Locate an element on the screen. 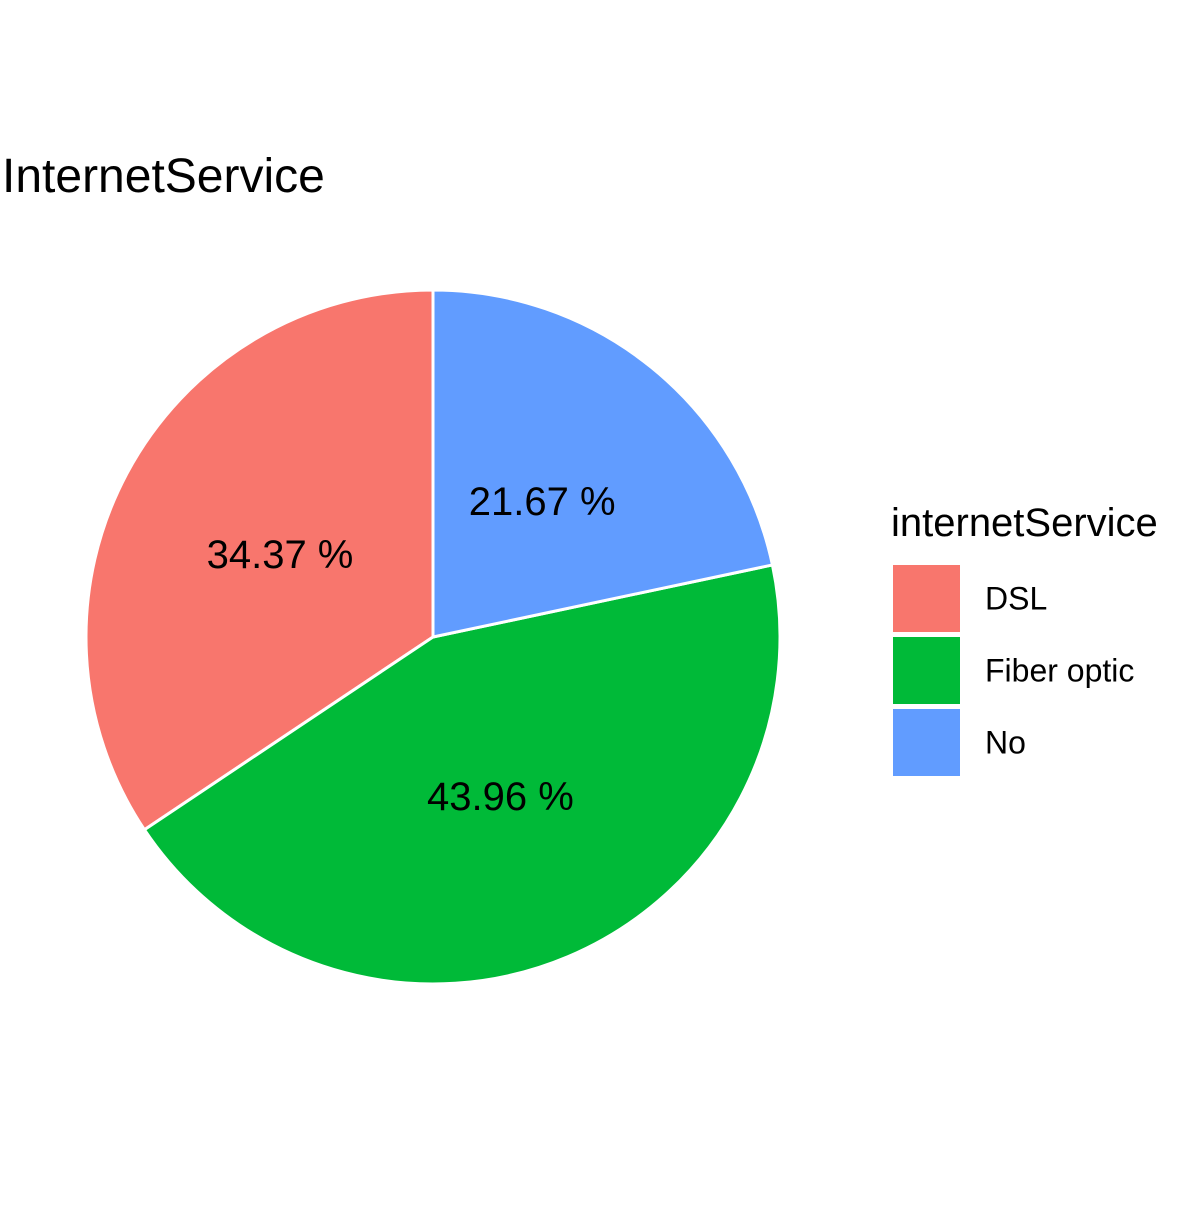  legend-label-fiber-optic: Fiber optic is located at coordinates (1059, 671).